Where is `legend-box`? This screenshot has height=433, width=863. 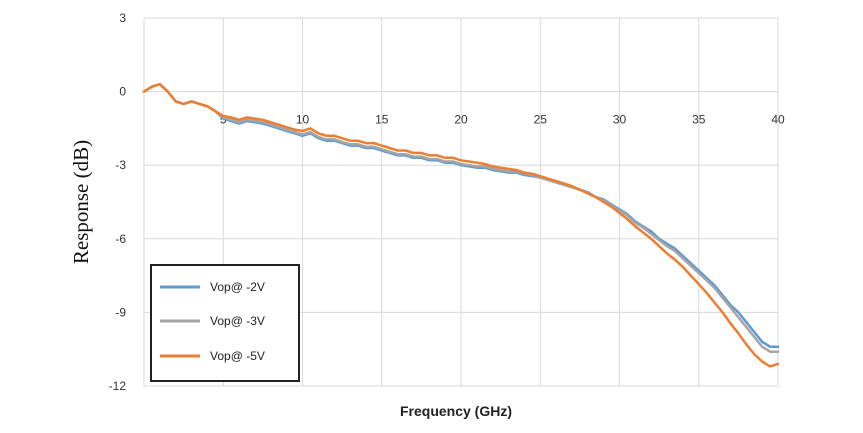
legend-box is located at coordinates (225, 323).